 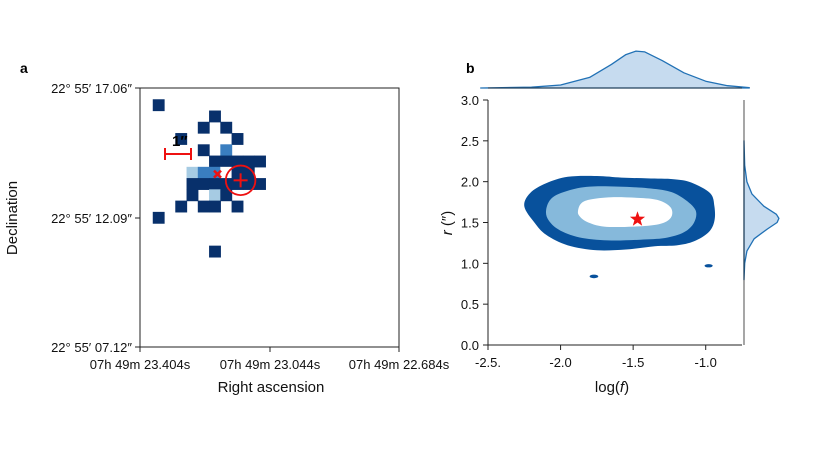 I want to click on panel-b-label: b, so click(x=470, y=68).